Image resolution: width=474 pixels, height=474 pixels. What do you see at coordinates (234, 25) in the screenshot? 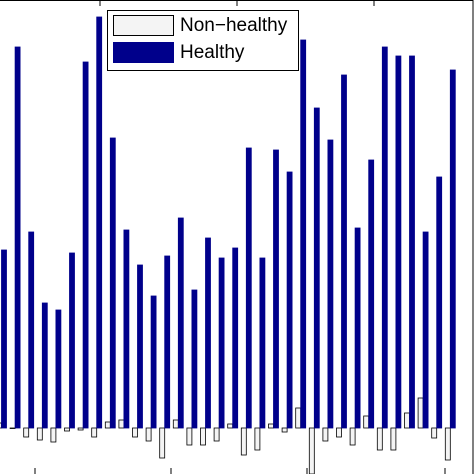
I see `legend-label: Non−healthy` at bounding box center [234, 25].